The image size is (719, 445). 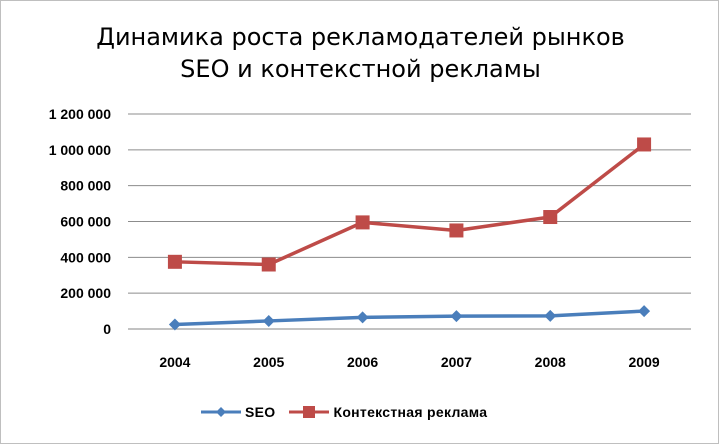 I want to click on y-tick-label: 600 000, so click(x=85, y=222).